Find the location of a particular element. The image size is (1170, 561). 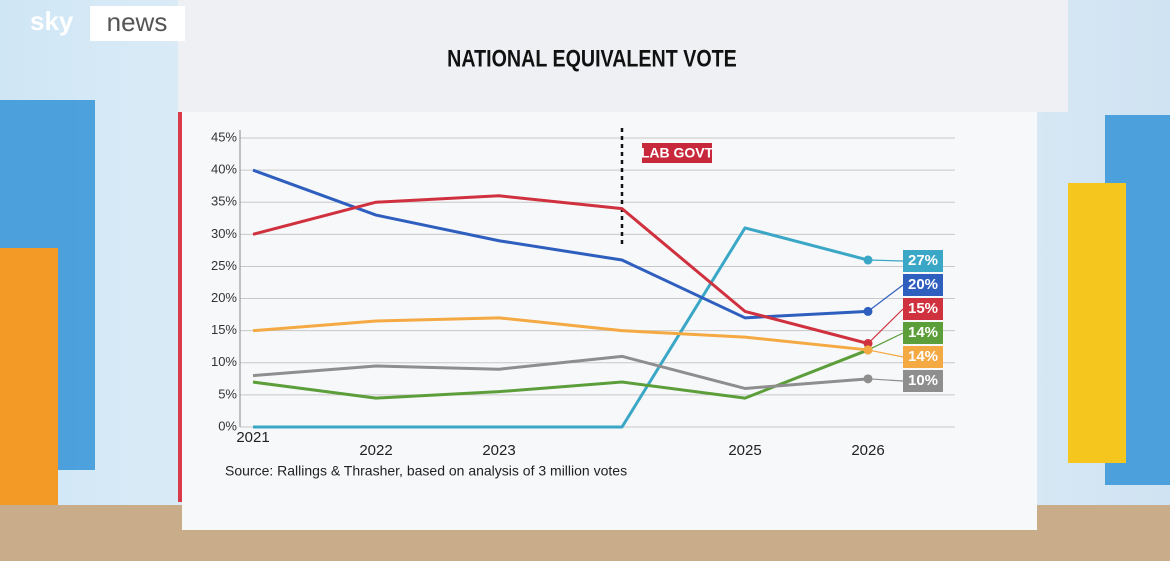

y-tick-label: 35% is located at coordinates (224, 201).